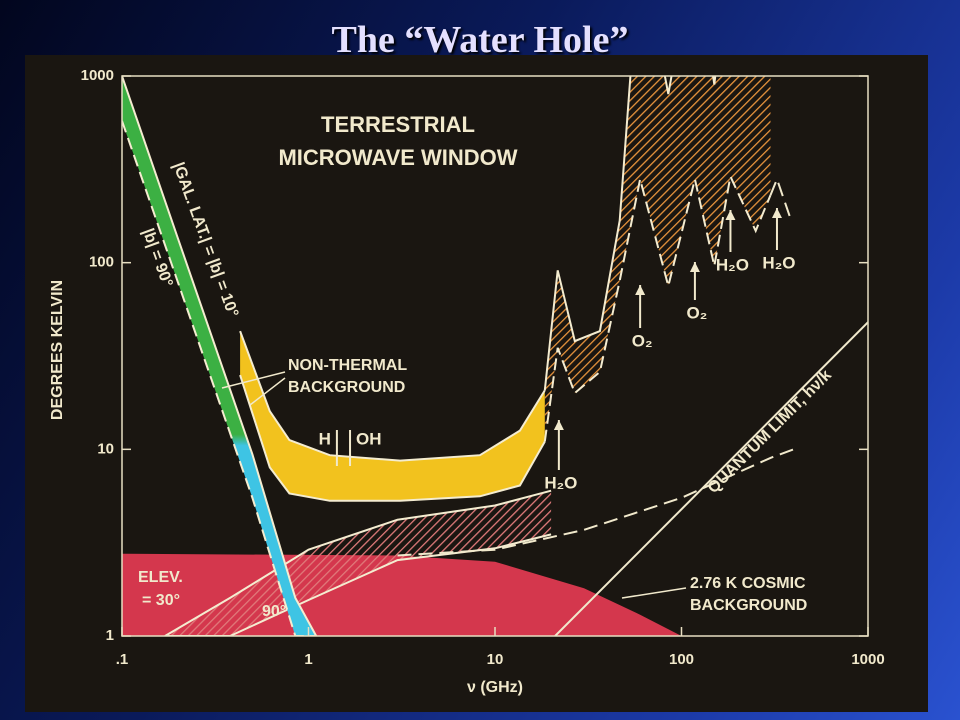  Describe the element at coordinates (495, 659) in the screenshot. I see `x-tick-label: 10` at that location.